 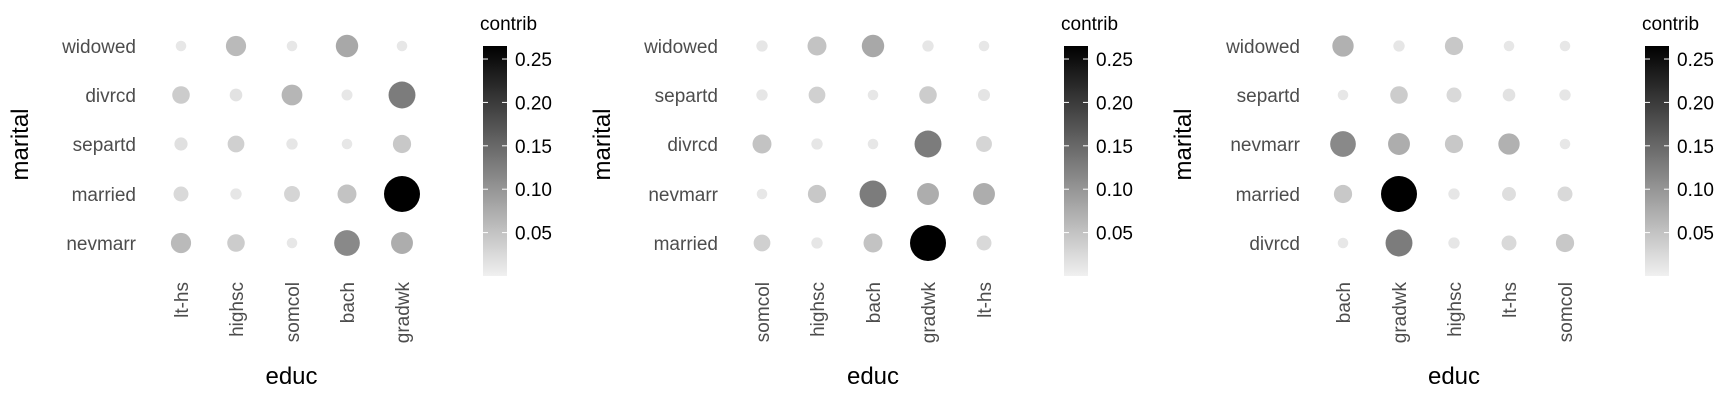 What do you see at coordinates (1566, 312) in the screenshot?
I see `x-tick-label: somcol` at bounding box center [1566, 312].